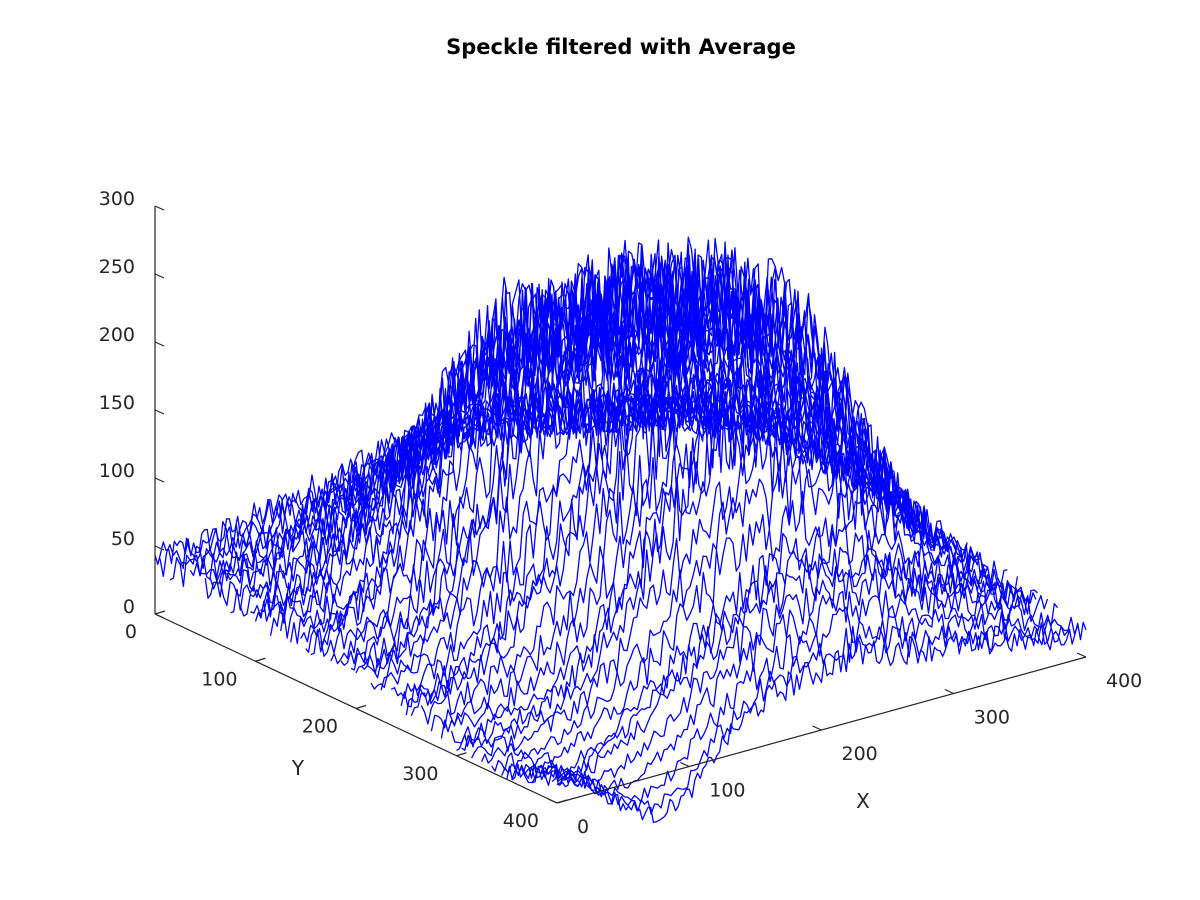 The width and height of the screenshot is (1200, 900). I want to click on x-tick-label: 100, so click(727, 791).